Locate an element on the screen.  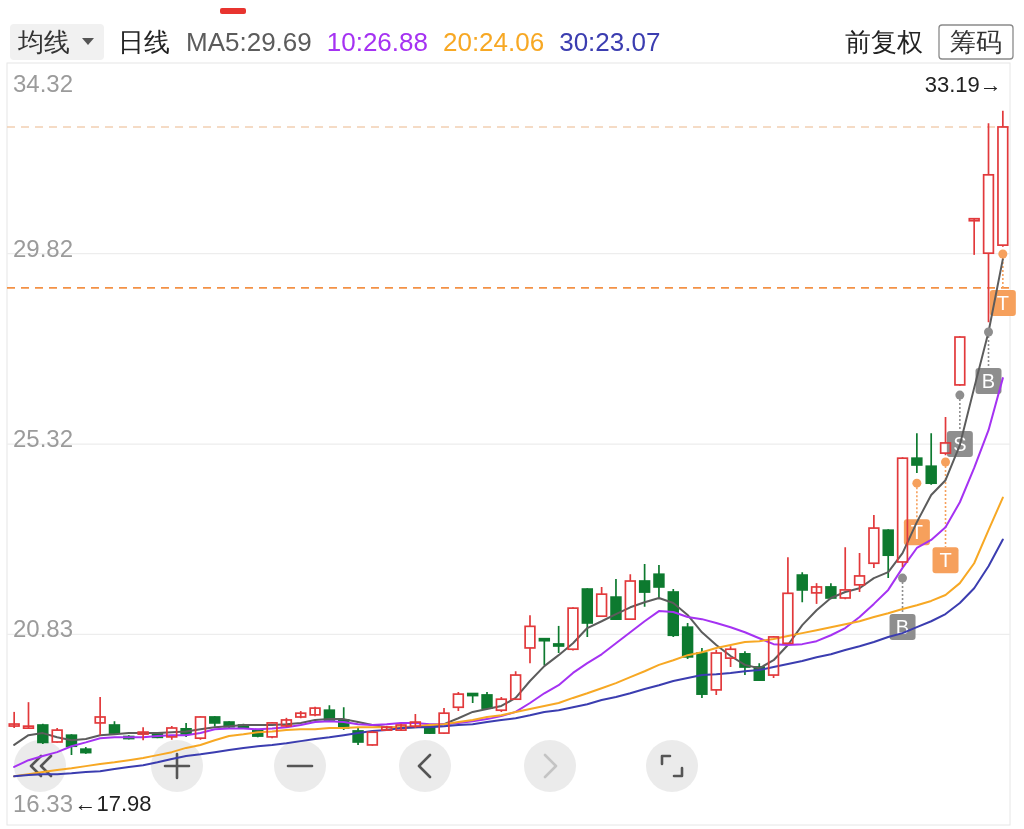
annotation: 33.19→ is located at coordinates (963, 84).